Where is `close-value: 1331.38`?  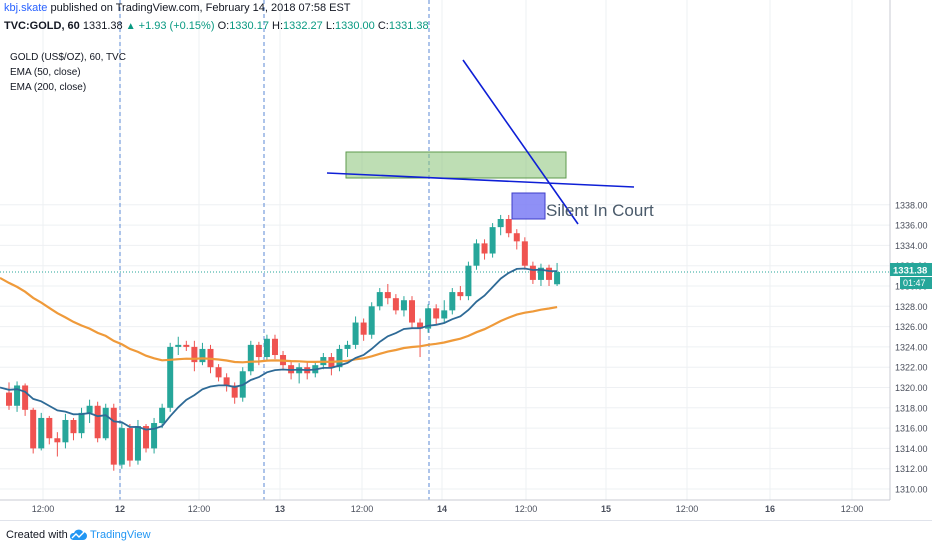
close-value: 1331.38 is located at coordinates (408, 26).